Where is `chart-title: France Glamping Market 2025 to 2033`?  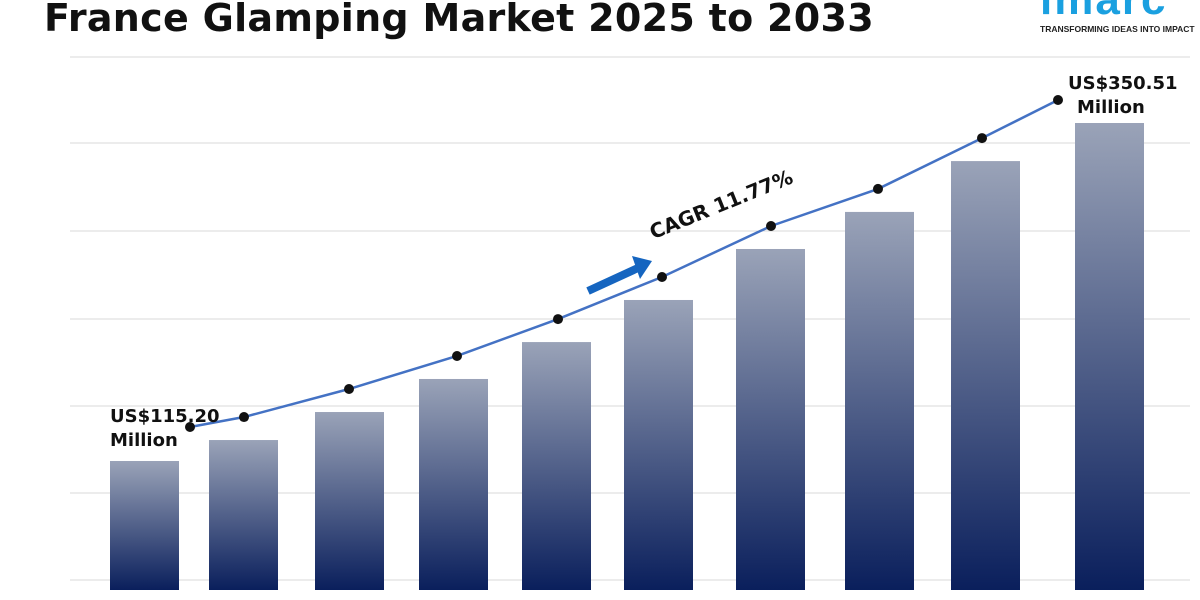
chart-title: France Glamping Market 2025 to 2033 is located at coordinates (459, 20).